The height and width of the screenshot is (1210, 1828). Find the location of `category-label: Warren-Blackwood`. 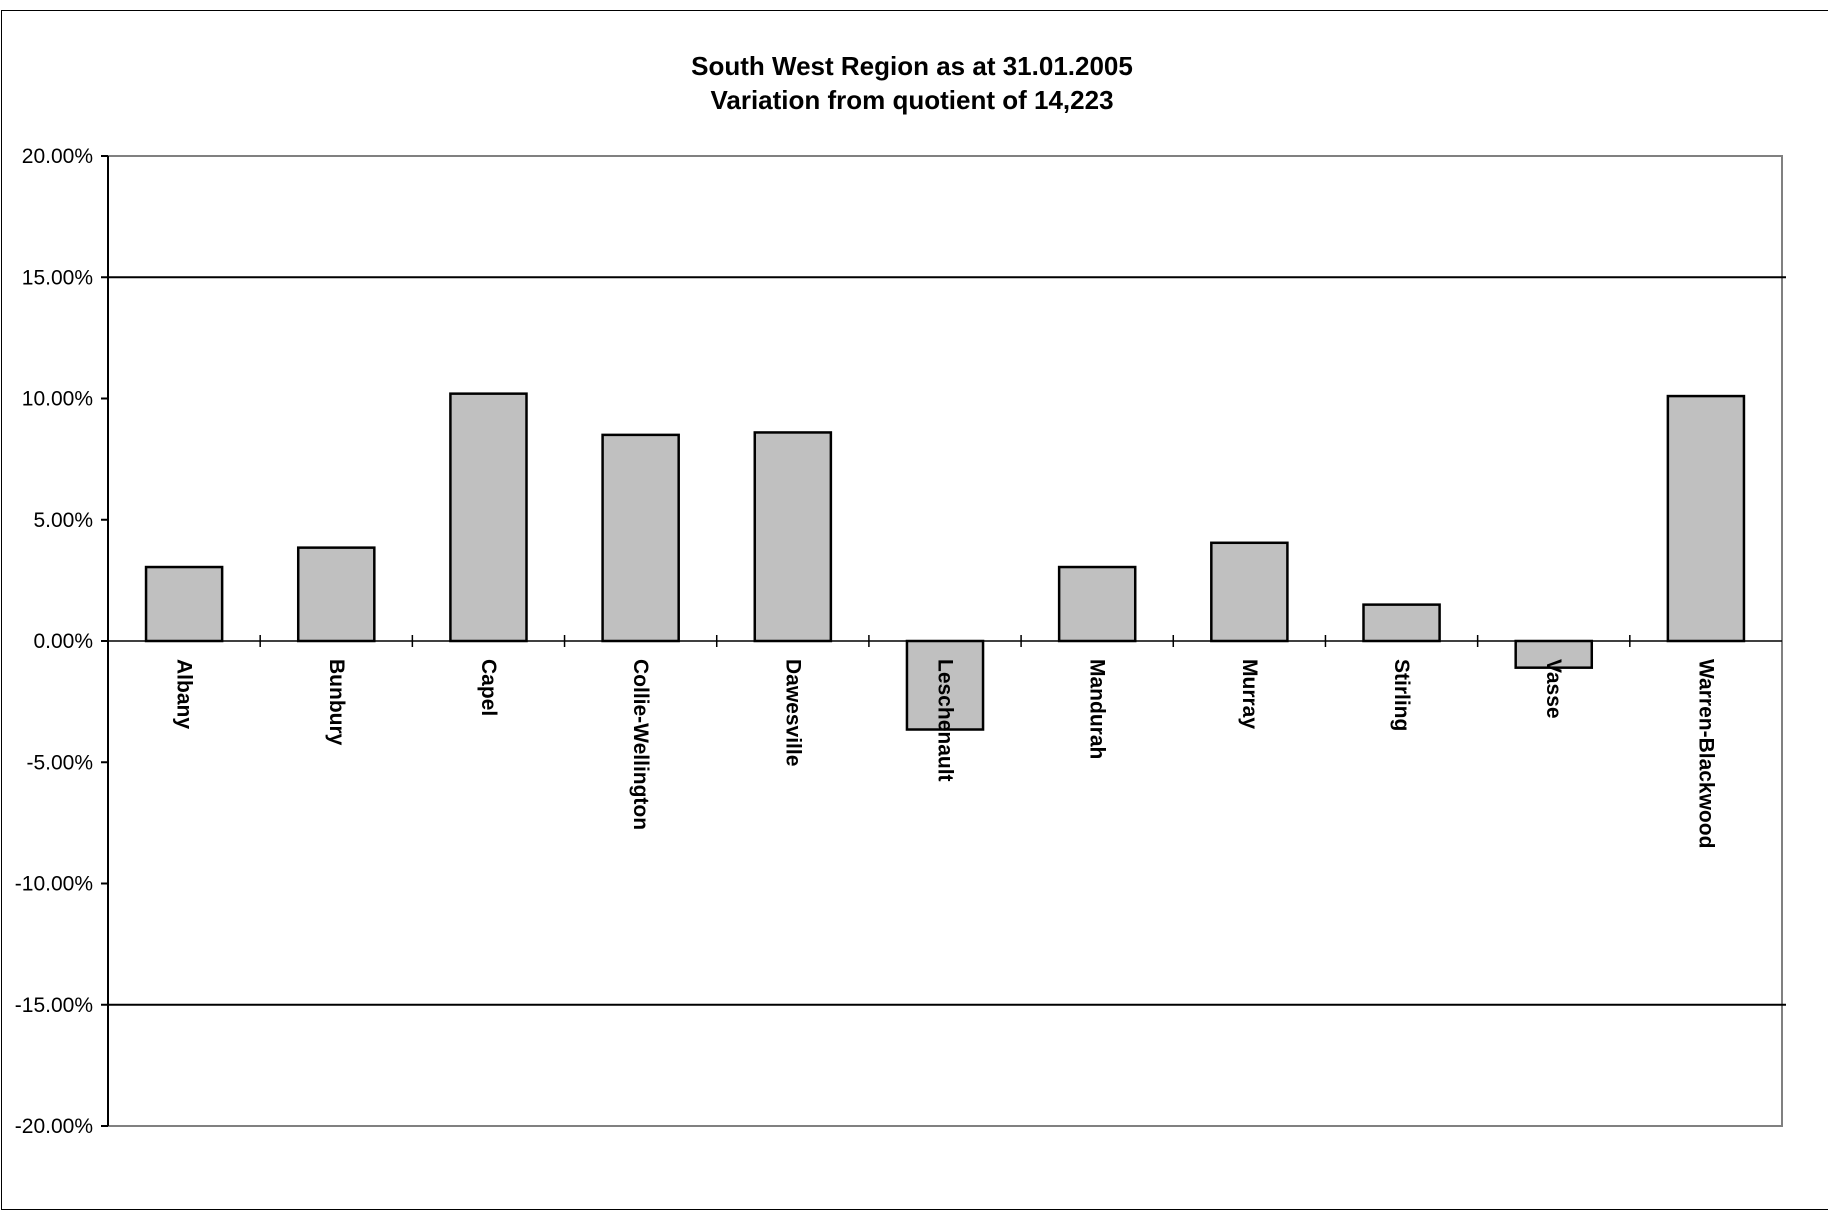

category-label: Warren-Blackwood is located at coordinates (1705, 753).